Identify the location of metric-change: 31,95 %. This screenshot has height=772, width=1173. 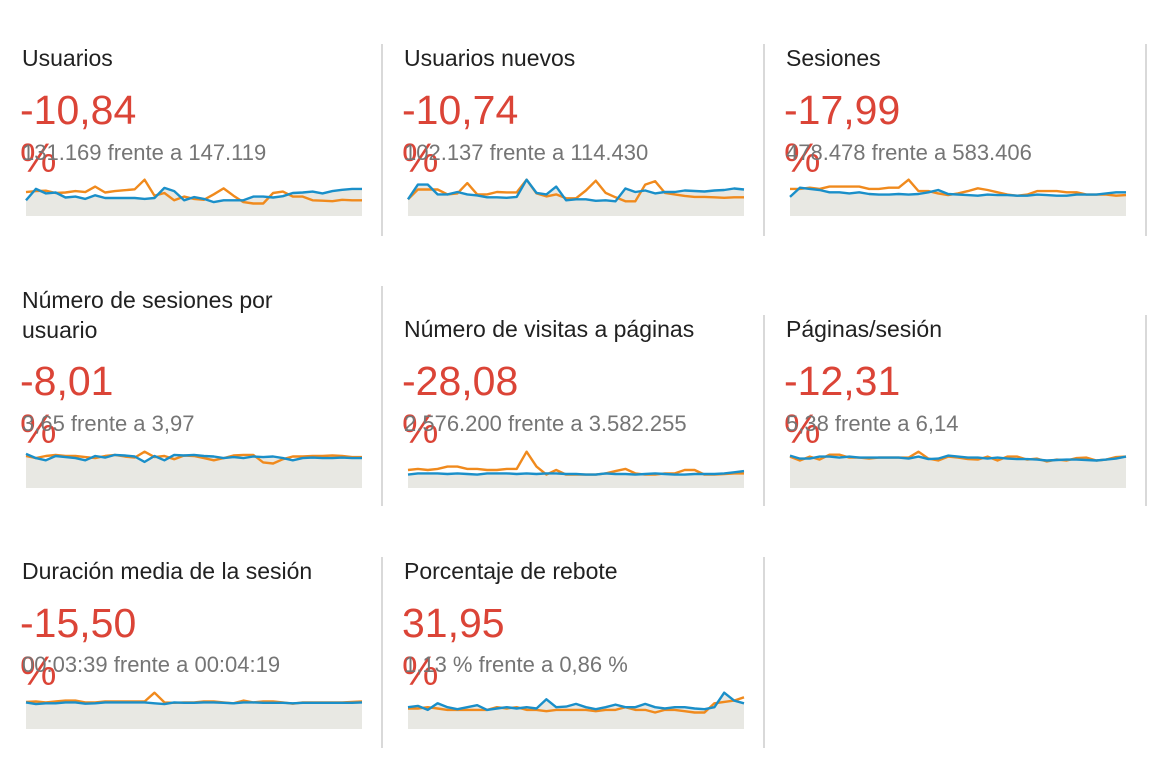
(453, 647).